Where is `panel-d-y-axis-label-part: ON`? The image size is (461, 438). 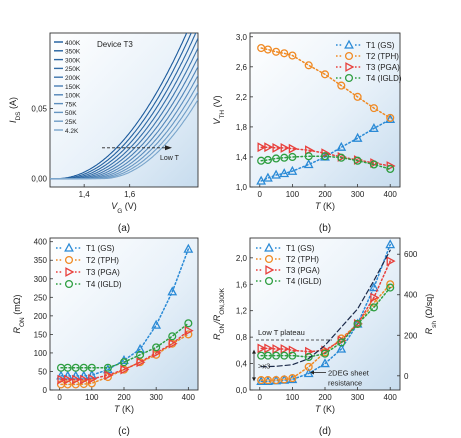 panel-d-y-axis-label-part: ON is located at coordinates (222, 328).